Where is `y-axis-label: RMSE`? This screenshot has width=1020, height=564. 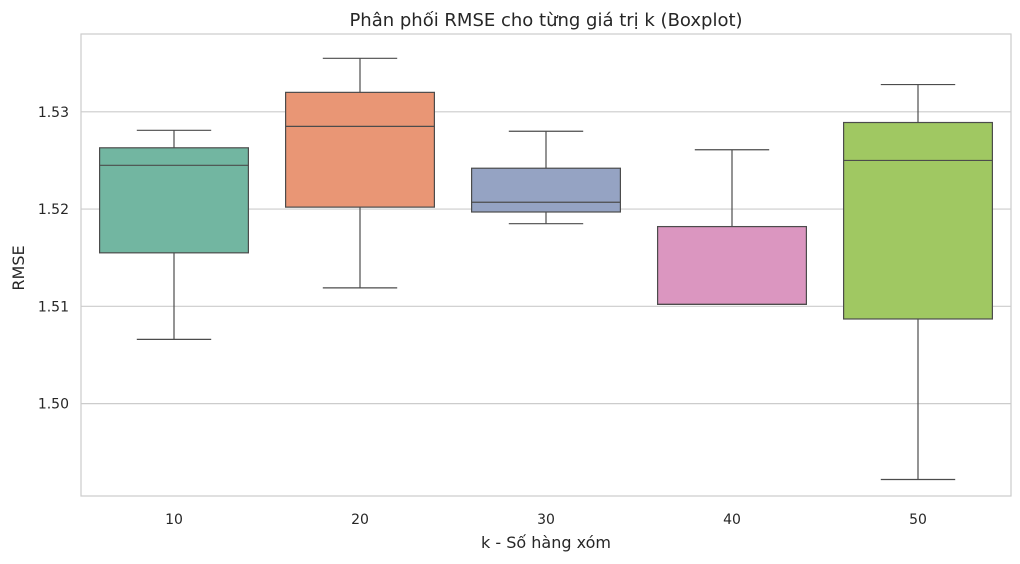
y-axis-label: RMSE is located at coordinates (18, 267).